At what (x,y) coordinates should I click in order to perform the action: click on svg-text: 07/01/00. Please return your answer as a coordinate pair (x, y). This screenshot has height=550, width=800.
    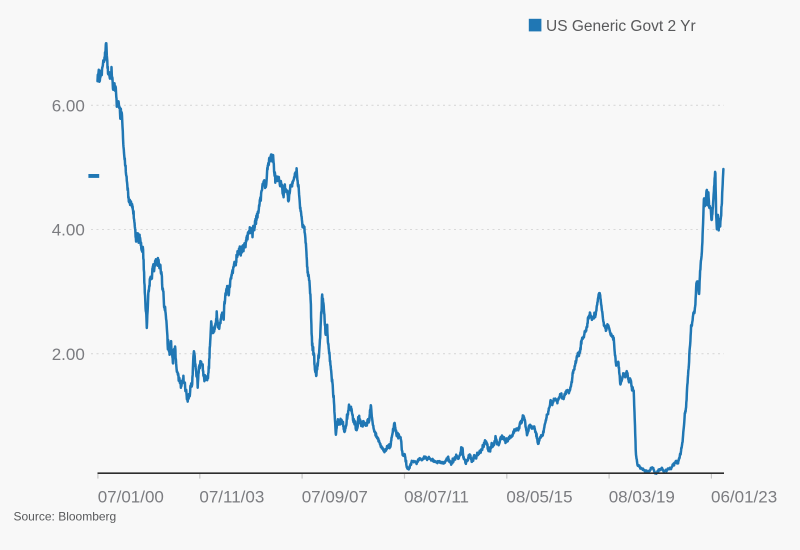
    Looking at the image, I should click on (131, 497).